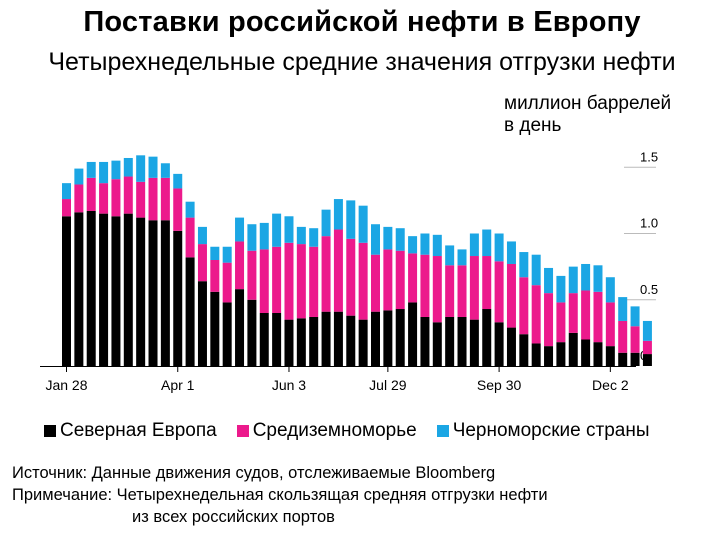  Describe the element at coordinates (604, 115) in the screenshot. I see `y-axis-unit-label: миллион баррелей в день` at that location.